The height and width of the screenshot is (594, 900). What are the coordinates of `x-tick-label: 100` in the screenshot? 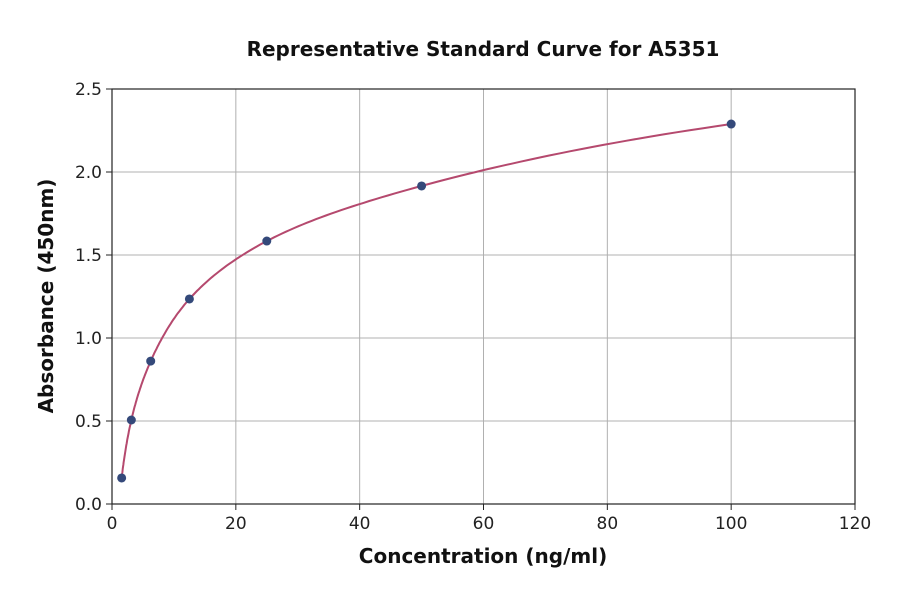 It's located at (731, 524).